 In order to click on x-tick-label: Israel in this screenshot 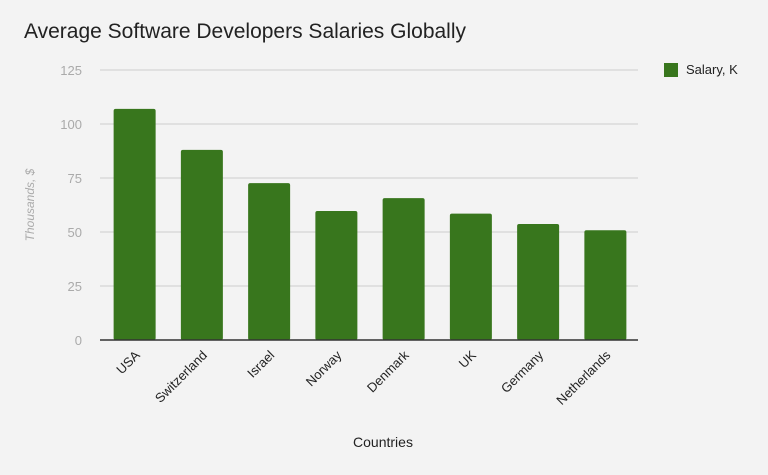, I will do `click(260, 363)`.